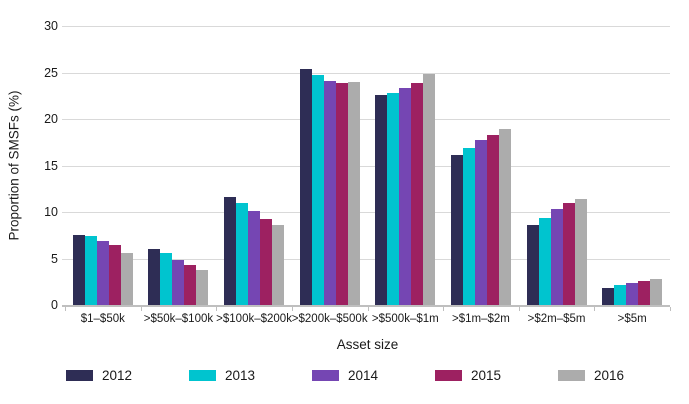 This screenshot has height=404, width=689. I want to click on legend-swatch-2013, so click(202, 375).